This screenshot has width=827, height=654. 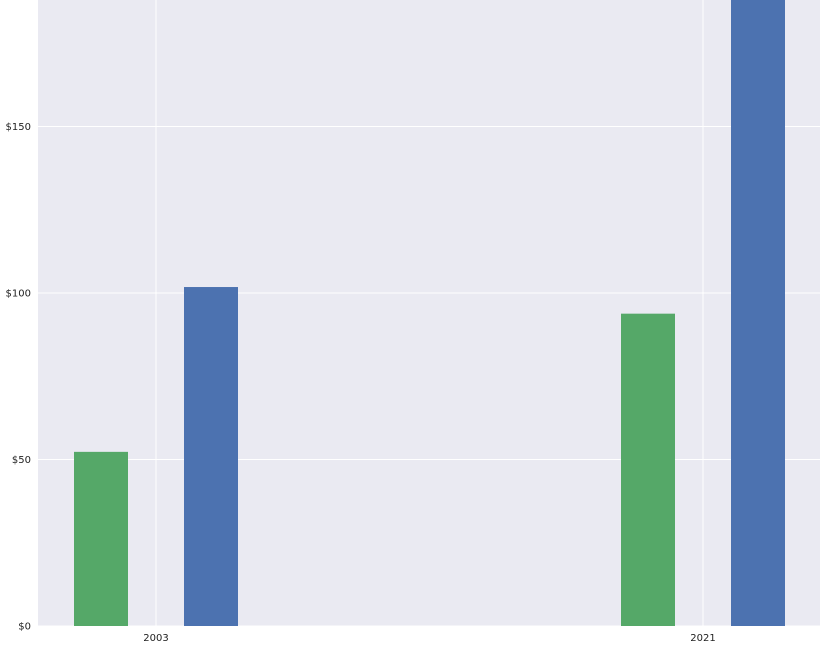 I want to click on y-axis-tick-labels: $0 $50 $100 $150, so click(x=18, y=377).